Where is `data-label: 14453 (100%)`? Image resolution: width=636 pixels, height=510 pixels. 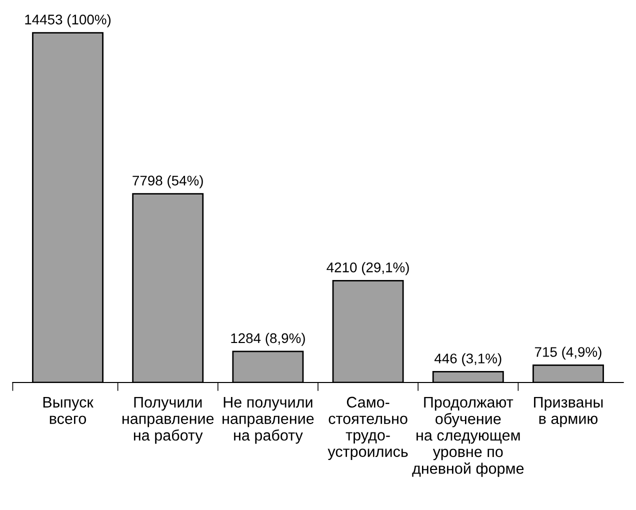 data-label: 14453 (100%) is located at coordinates (68, 21).